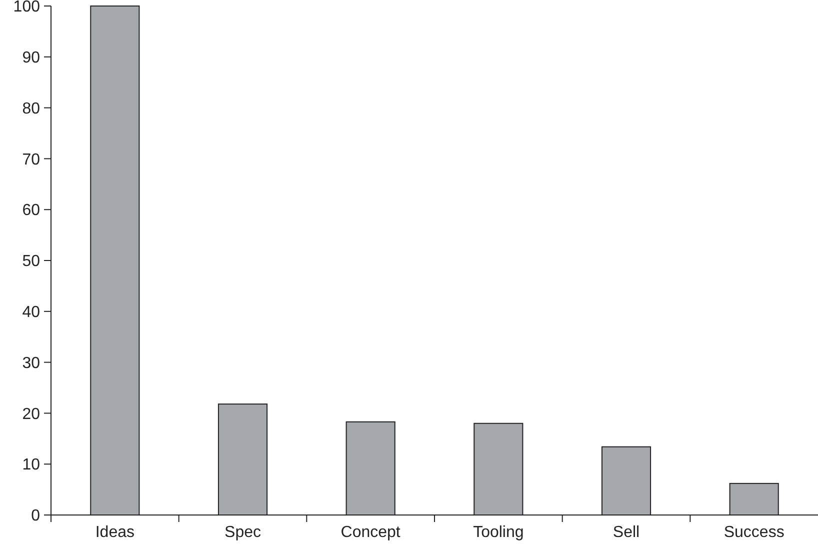 This screenshot has width=818, height=546. Describe the element at coordinates (370, 532) in the screenshot. I see `x-tick-label: Concept` at that location.